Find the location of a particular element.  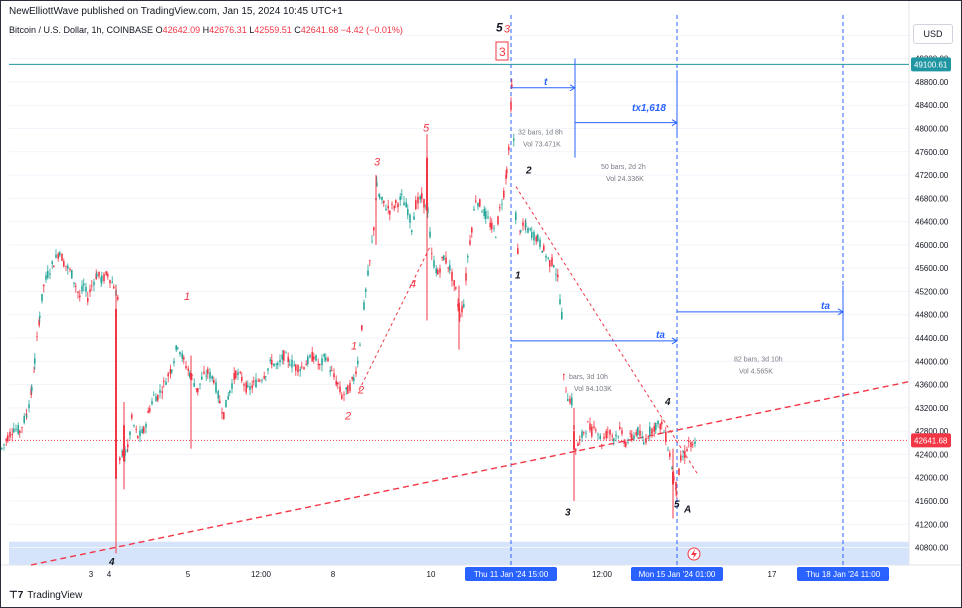

y-tick-label: 47200.00 is located at coordinates (932, 175).